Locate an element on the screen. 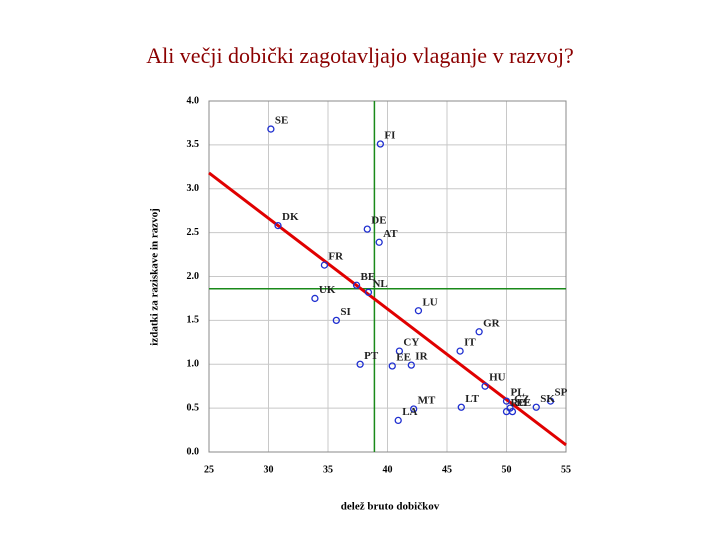  point-label: SI is located at coordinates (345, 312).